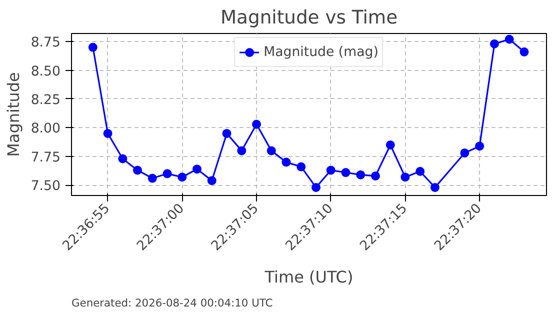 The image size is (560, 314). Describe the element at coordinates (45, 158) in the screenshot. I see `y-tick-label: 7.75` at that location.